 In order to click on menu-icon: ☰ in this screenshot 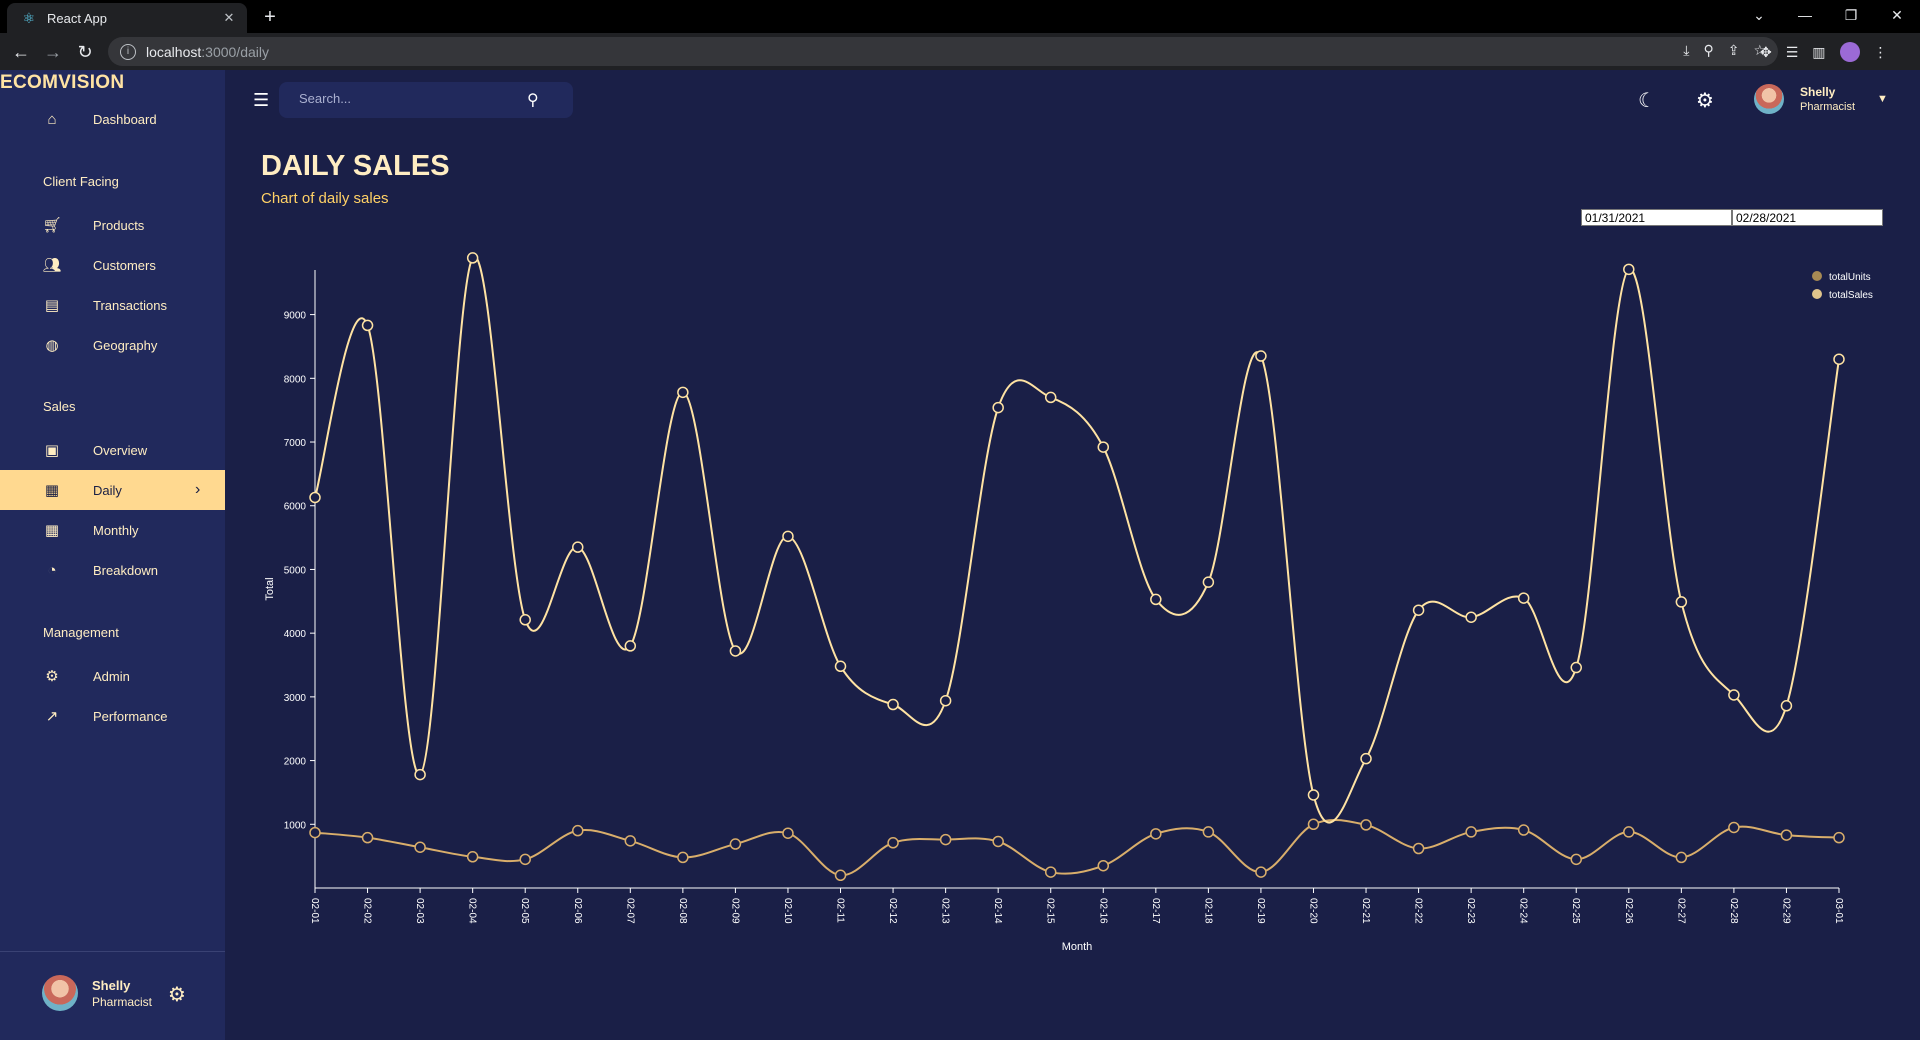, I will do `click(261, 100)`.